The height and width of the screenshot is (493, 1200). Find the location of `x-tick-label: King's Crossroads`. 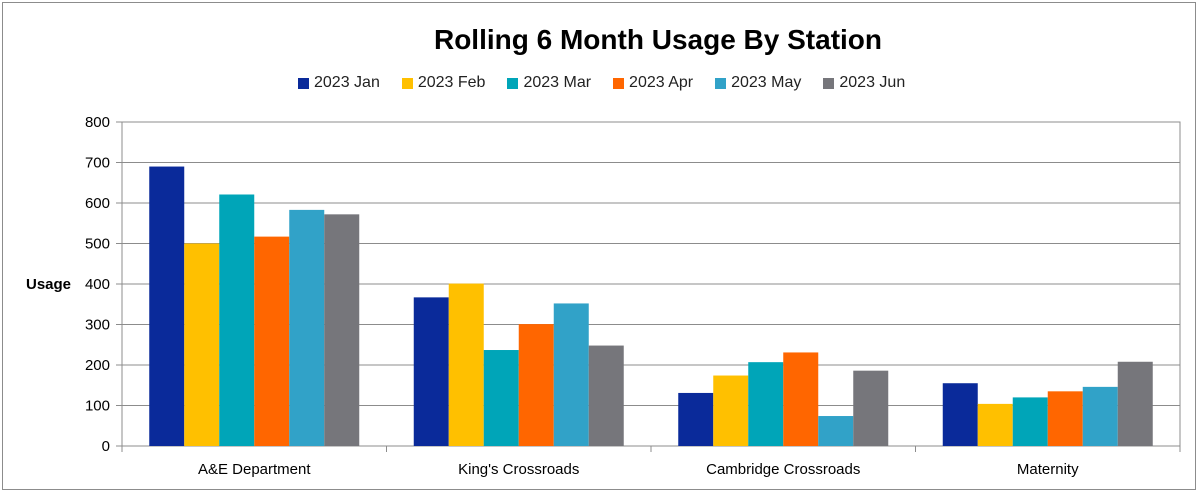

x-tick-label: King's Crossroads is located at coordinates (518, 469).